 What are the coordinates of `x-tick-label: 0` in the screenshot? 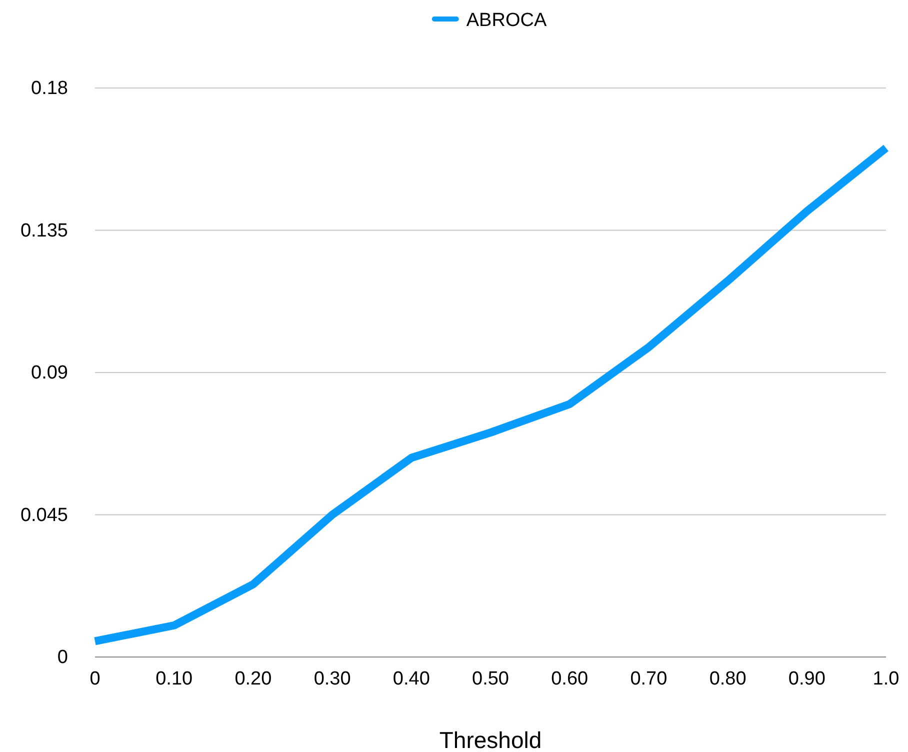 It's located at (95, 679).